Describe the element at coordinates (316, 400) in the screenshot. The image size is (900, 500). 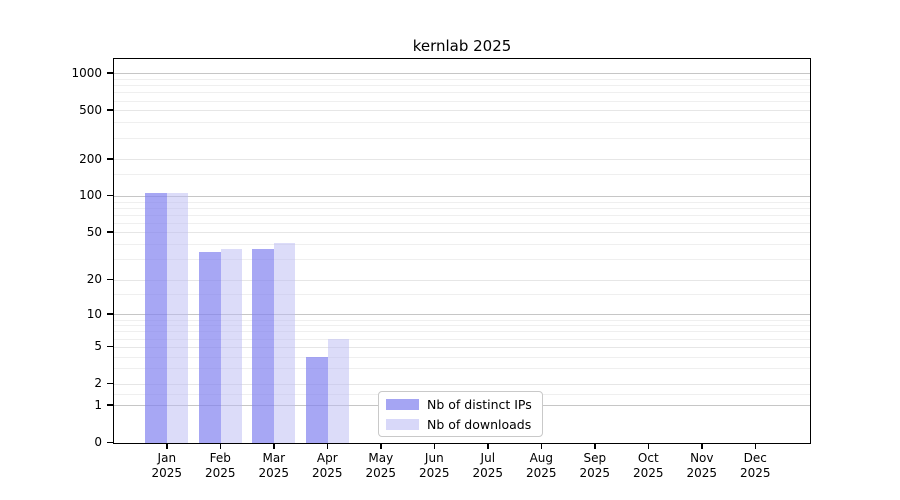
I see `bar-nb-of-distinct-ips-apr` at that location.